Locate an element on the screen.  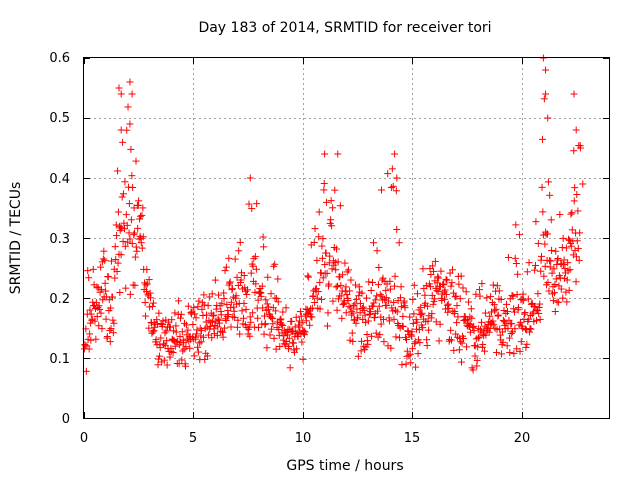
x-tick-label: 5 is located at coordinates (193, 438).